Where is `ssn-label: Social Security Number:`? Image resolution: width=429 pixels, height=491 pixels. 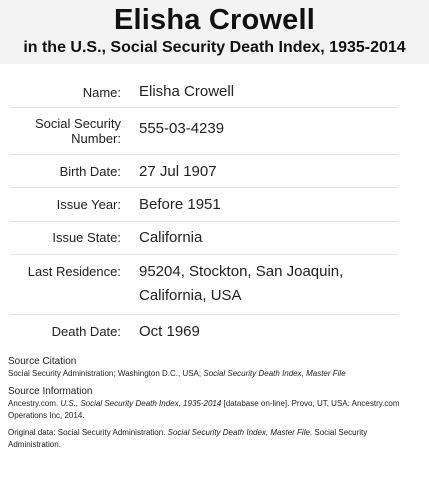 ssn-label: Social Security Number: is located at coordinates (78, 131).